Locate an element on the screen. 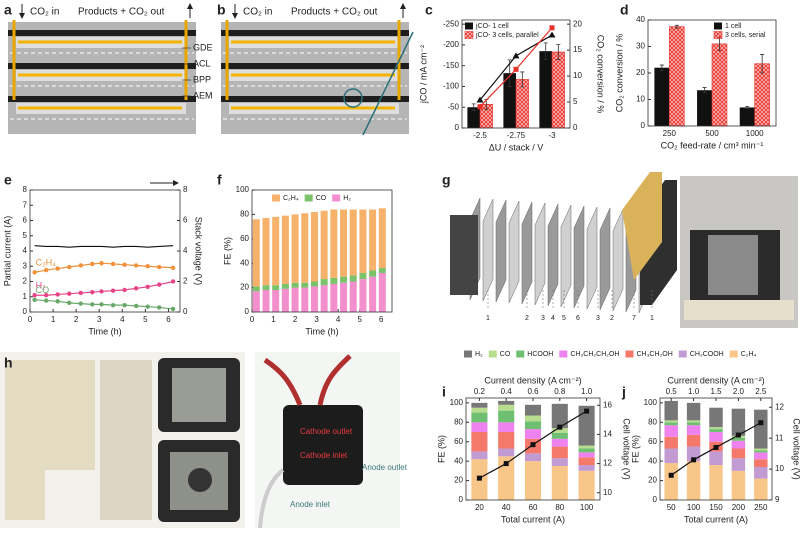 This screenshot has width=800, height=542. x-tick-label: 250 is located at coordinates (761, 507).